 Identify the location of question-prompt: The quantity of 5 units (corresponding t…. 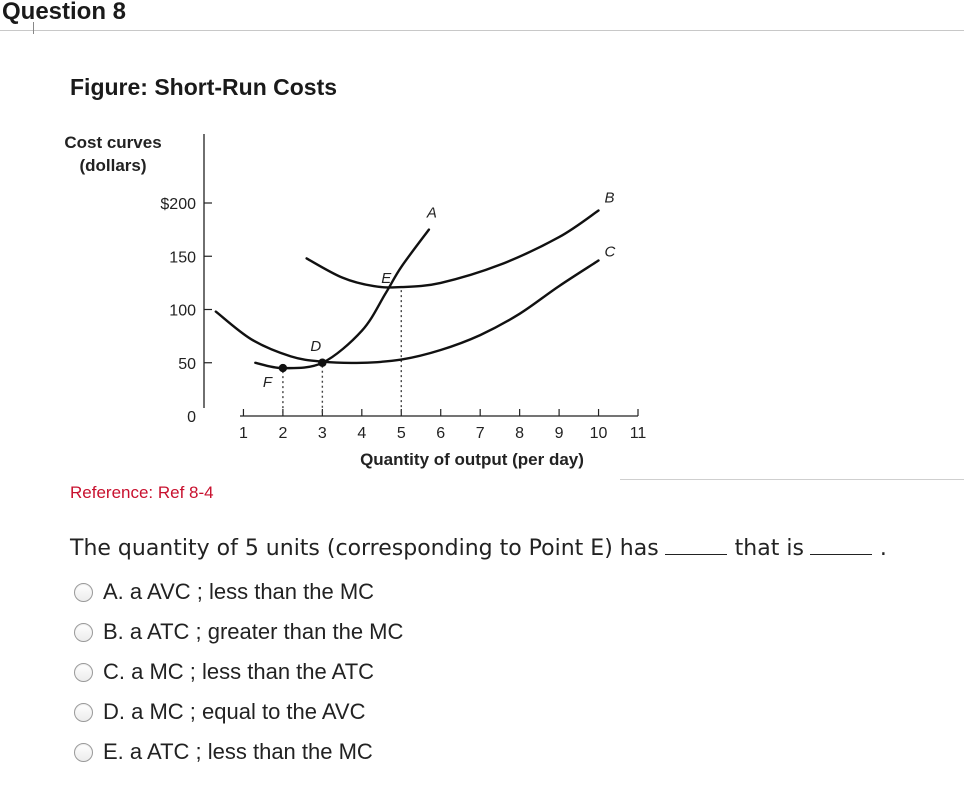
(515, 548).